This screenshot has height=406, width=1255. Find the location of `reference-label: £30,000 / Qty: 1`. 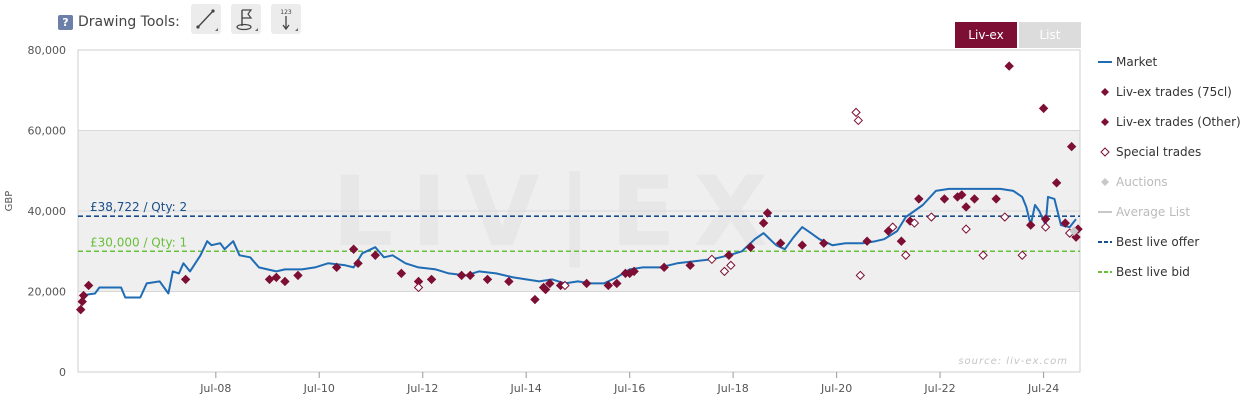

reference-label: £30,000 / Qty: 1 is located at coordinates (138, 242).